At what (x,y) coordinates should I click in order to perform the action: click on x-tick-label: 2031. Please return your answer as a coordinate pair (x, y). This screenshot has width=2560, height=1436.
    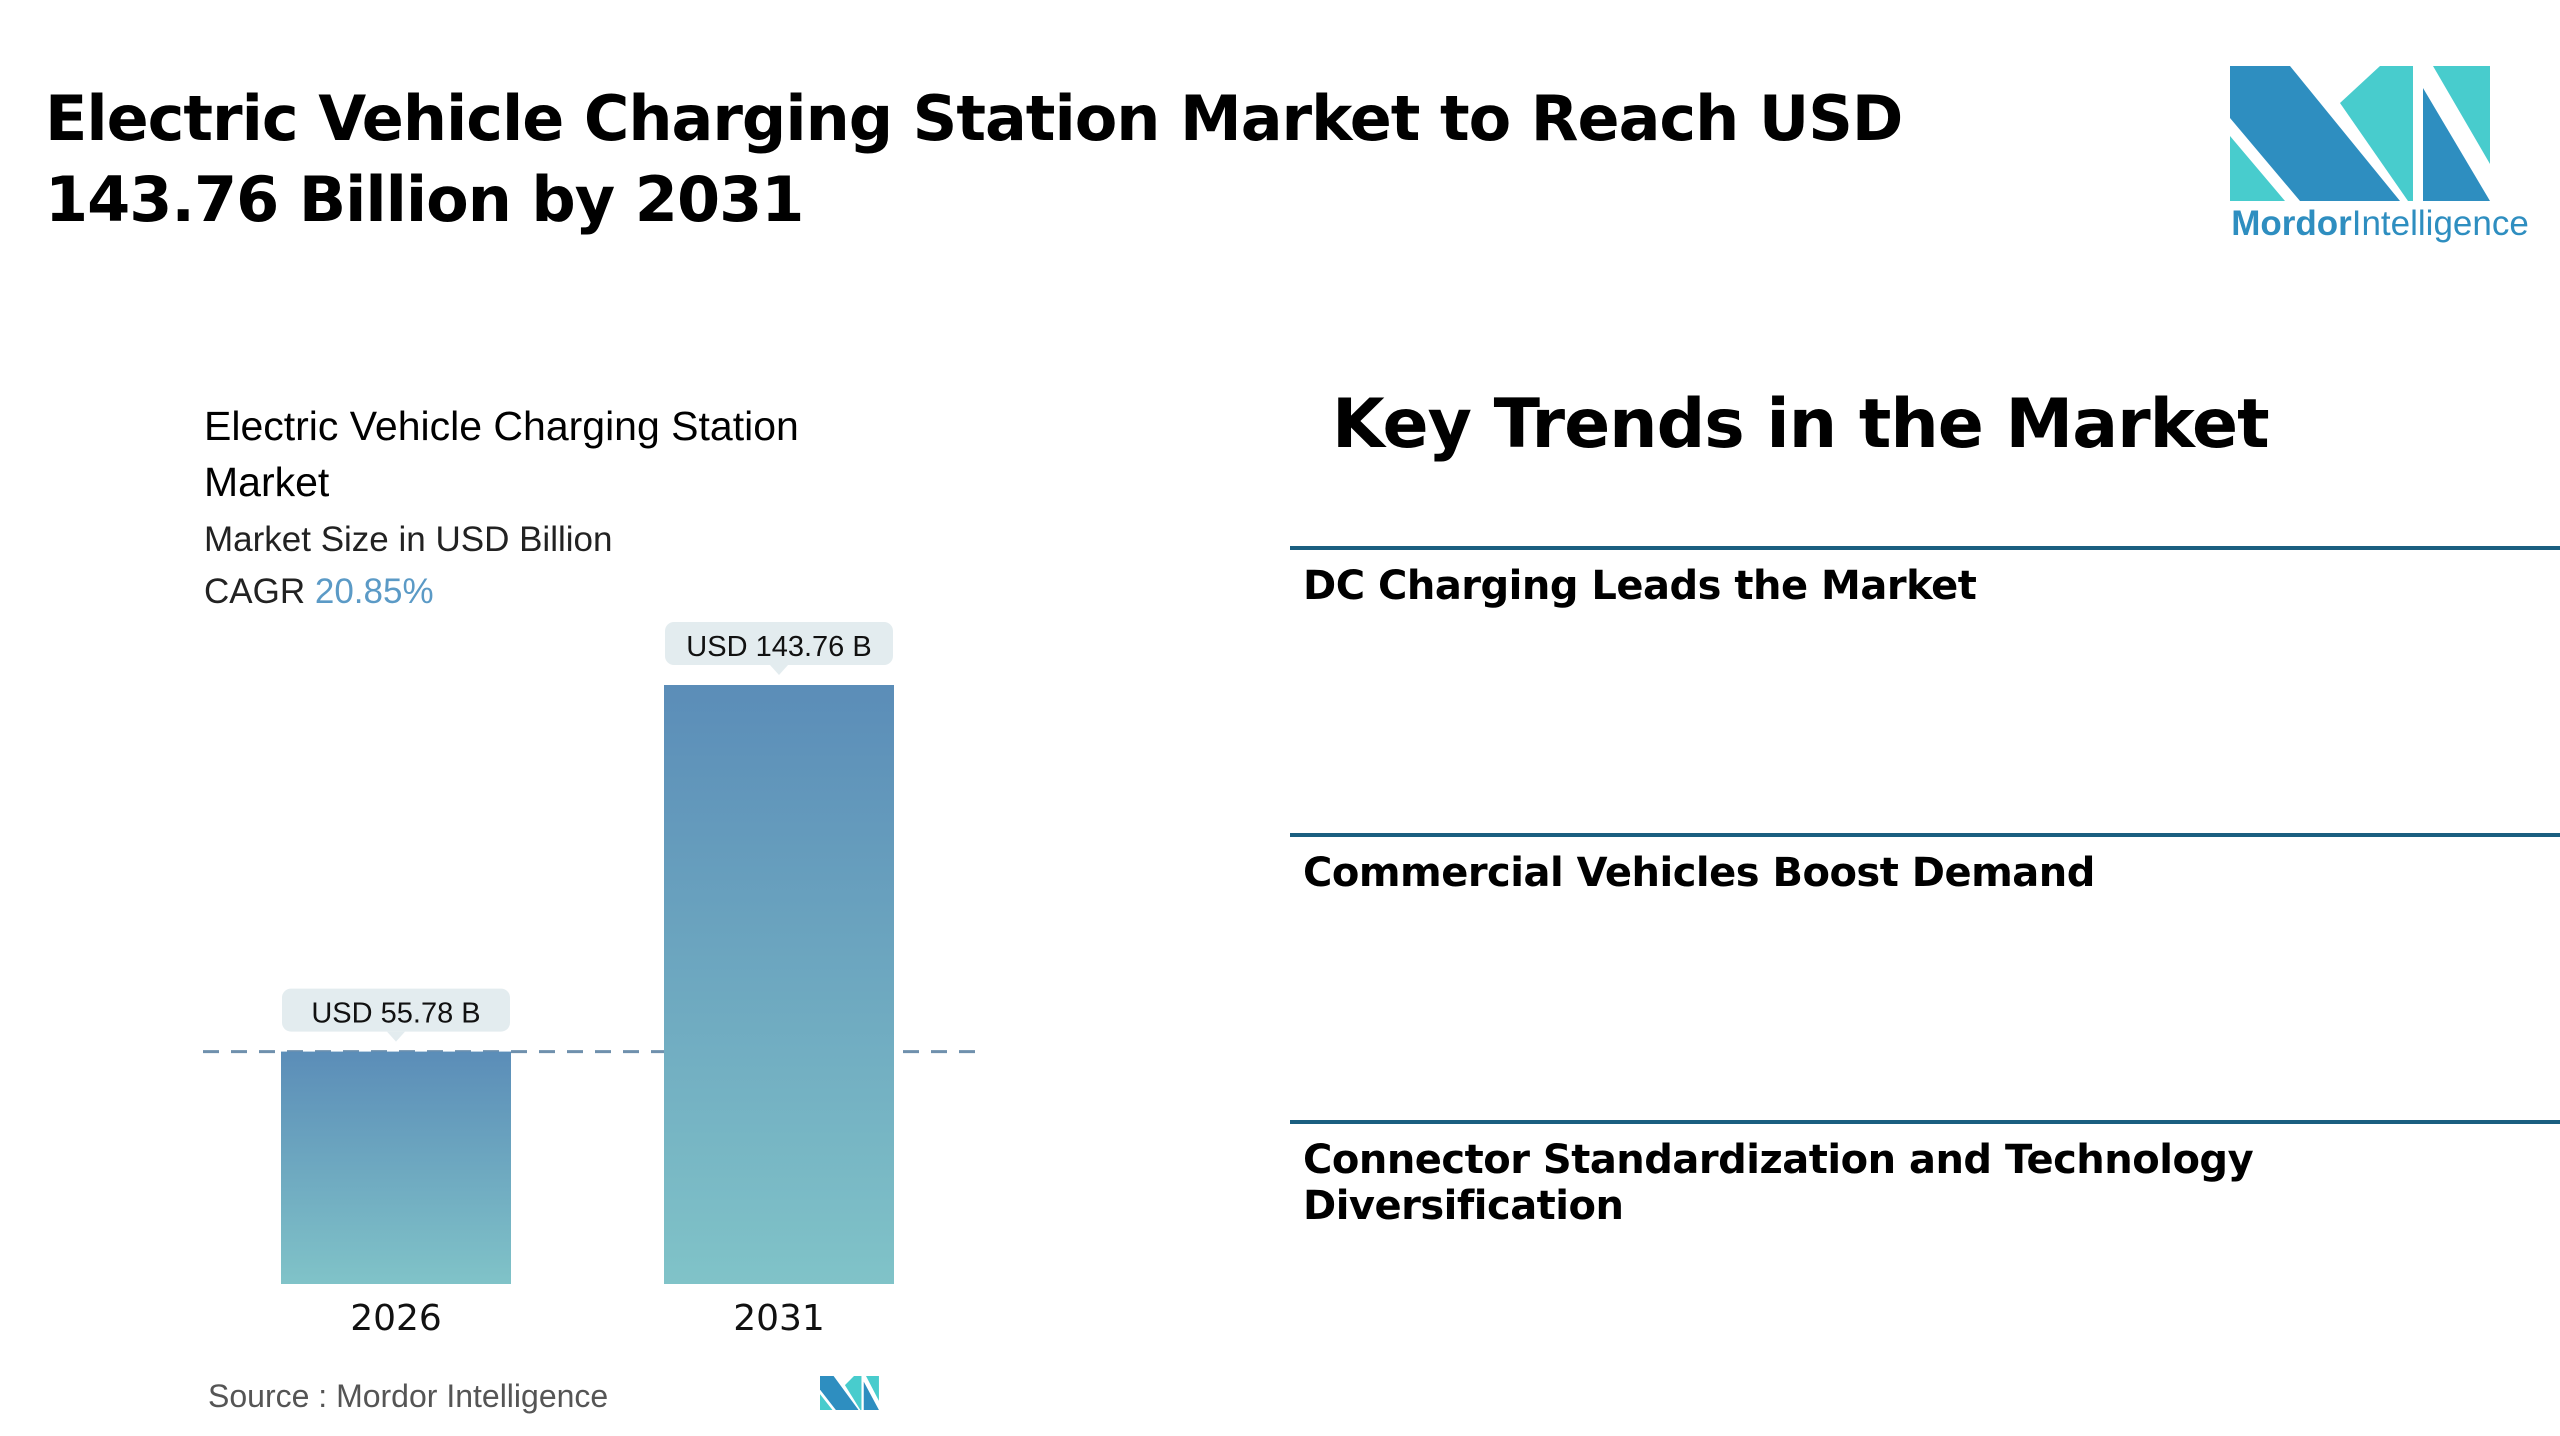
    Looking at the image, I should click on (779, 1318).